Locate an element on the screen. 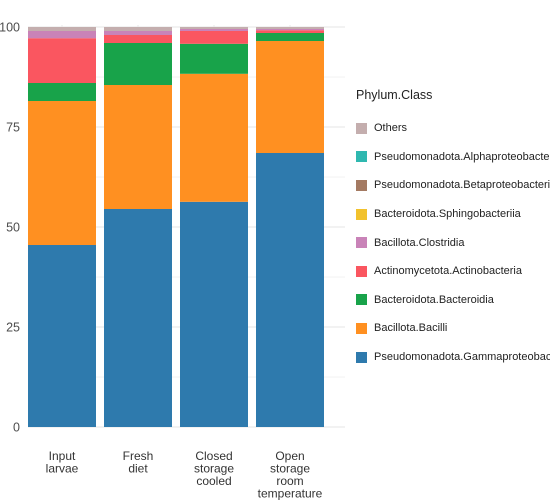 The width and height of the screenshot is (550, 502). legend-title: Phylum.Class is located at coordinates (394, 95).